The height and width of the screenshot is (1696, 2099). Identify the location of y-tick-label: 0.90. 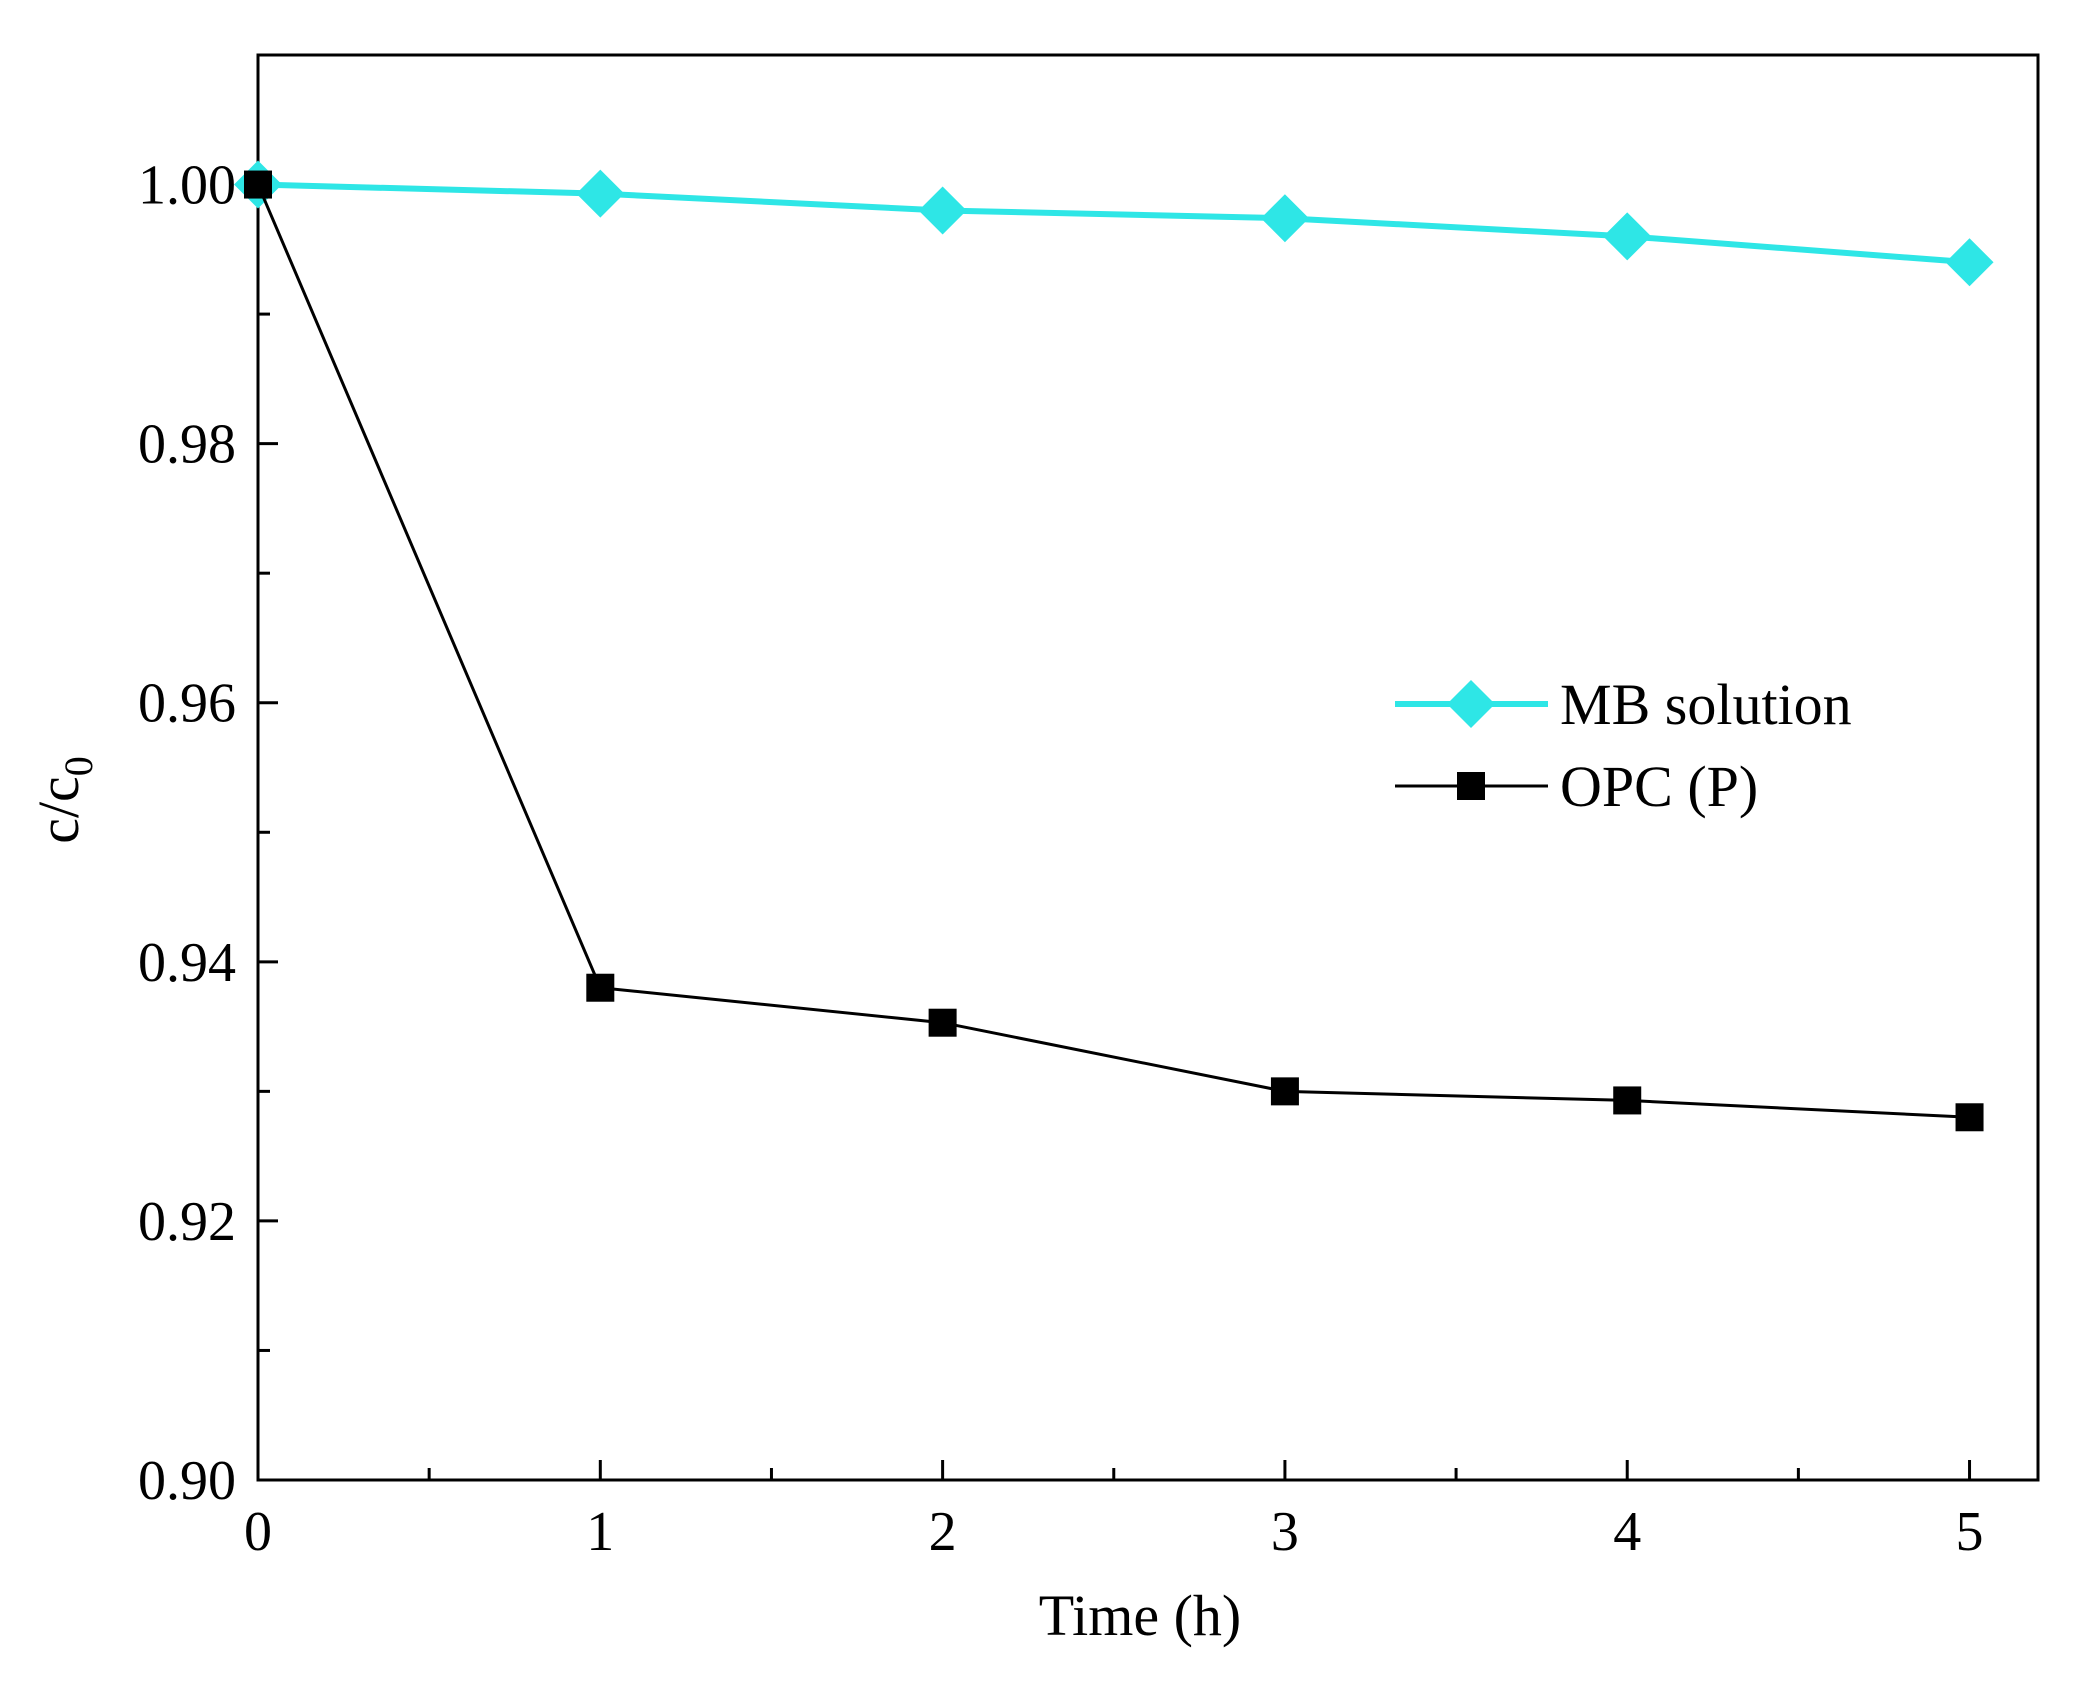
(187, 1481).